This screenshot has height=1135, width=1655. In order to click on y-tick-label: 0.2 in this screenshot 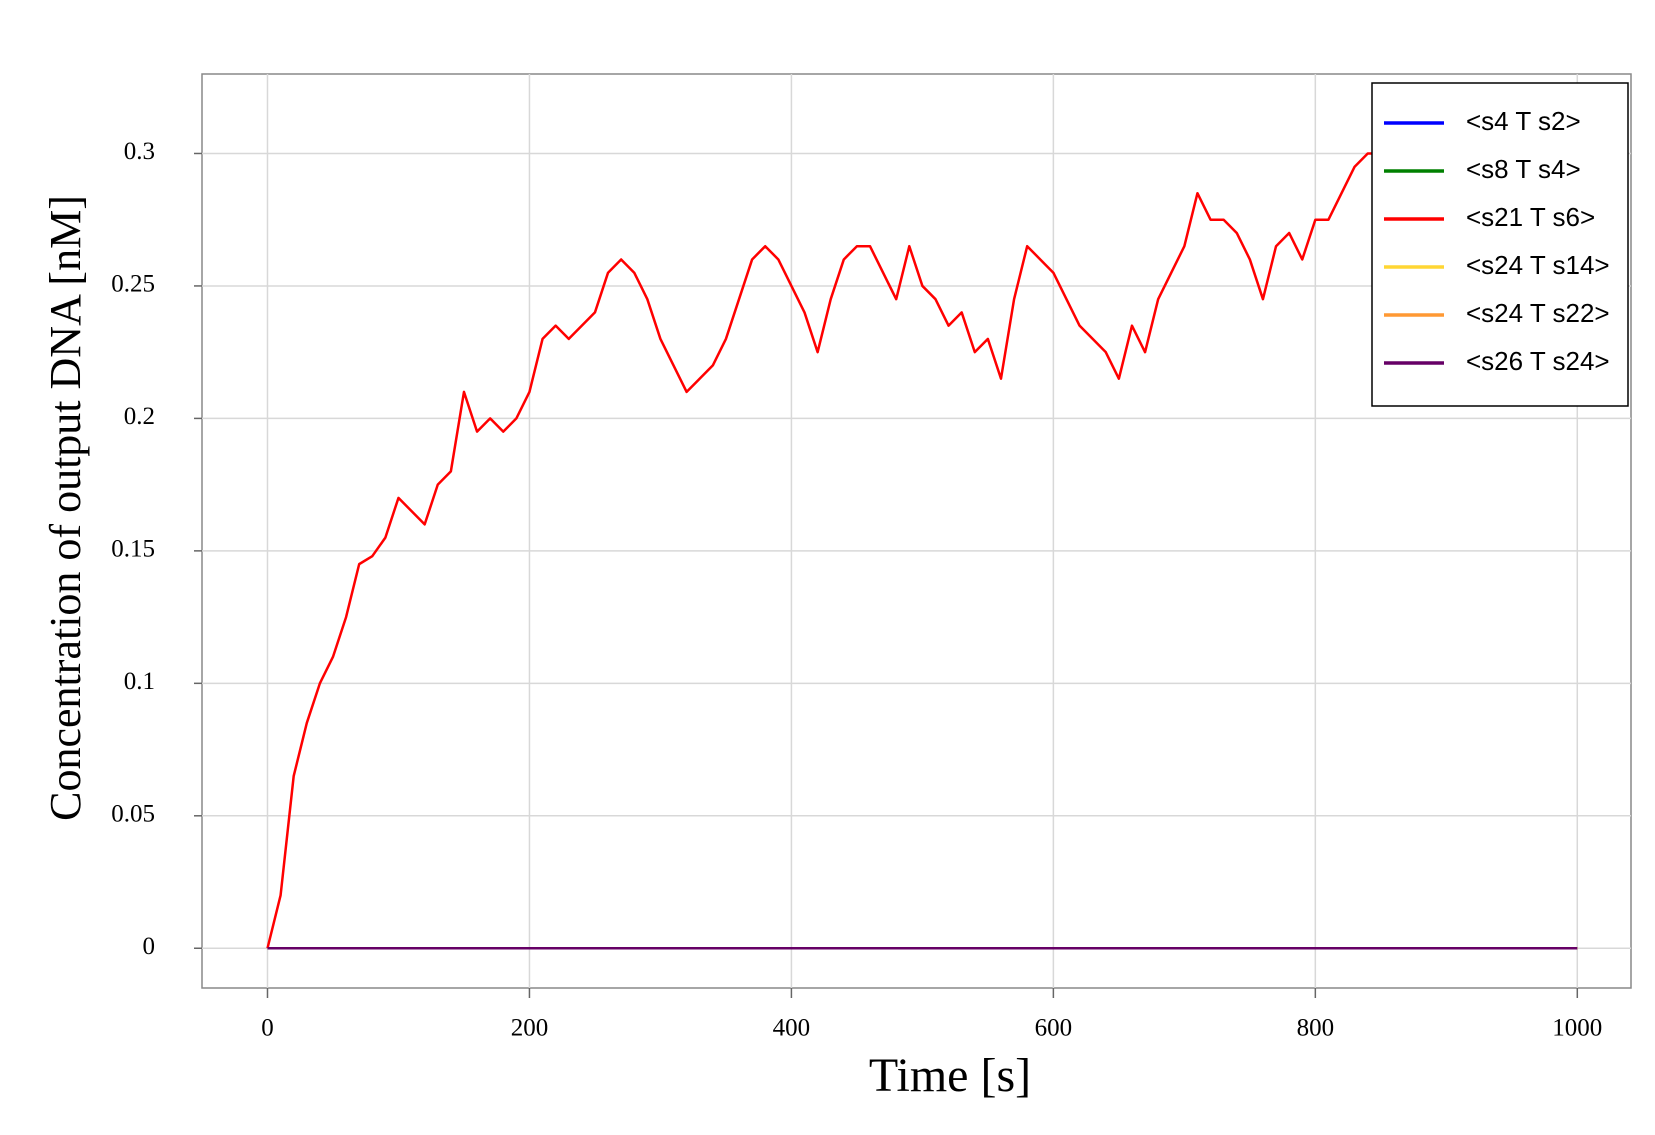, I will do `click(139, 416)`.